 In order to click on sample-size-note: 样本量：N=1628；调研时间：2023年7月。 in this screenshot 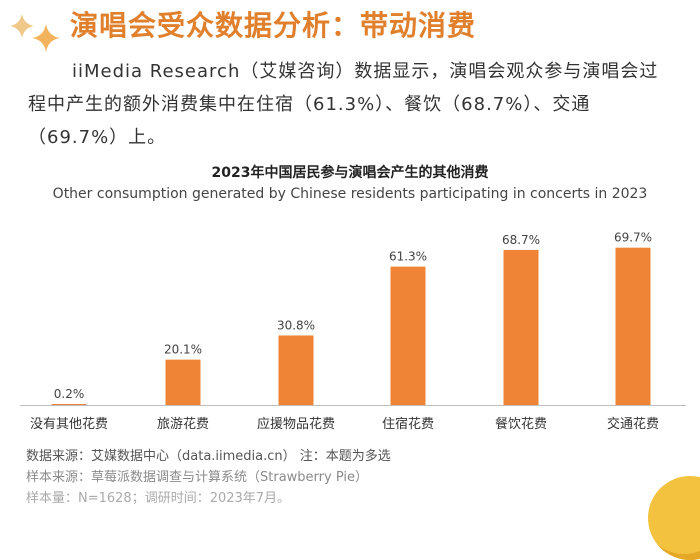, I will do `click(158, 498)`.